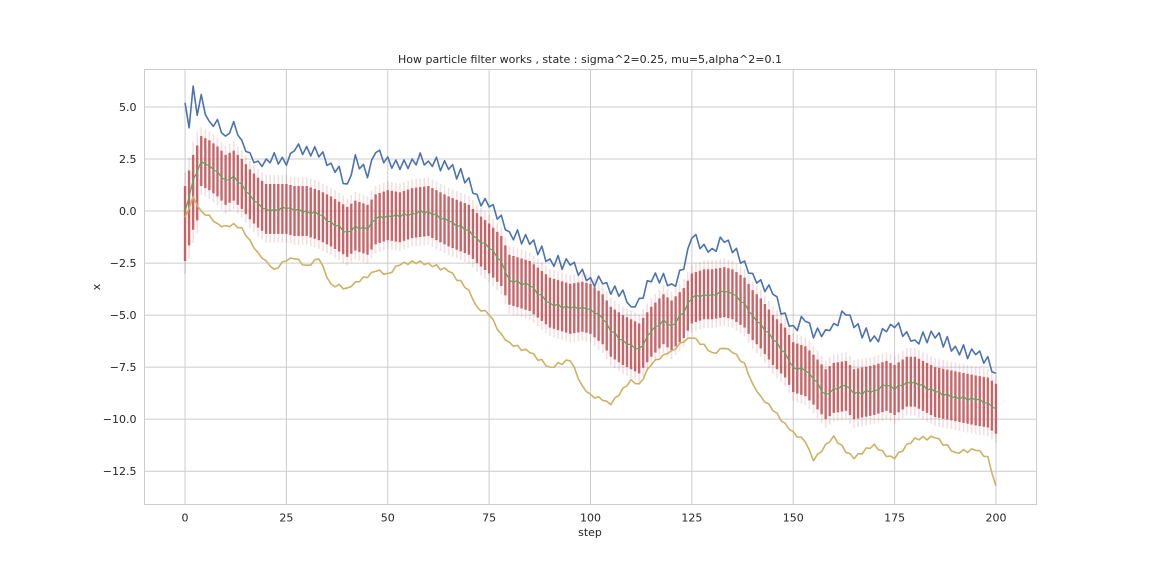  What do you see at coordinates (120, 289) in the screenshot?
I see `y-tick-labels: 5.0 2.5 0.0 −2.5 −5.0 −7.5 −10.0 −12.5` at bounding box center [120, 289].